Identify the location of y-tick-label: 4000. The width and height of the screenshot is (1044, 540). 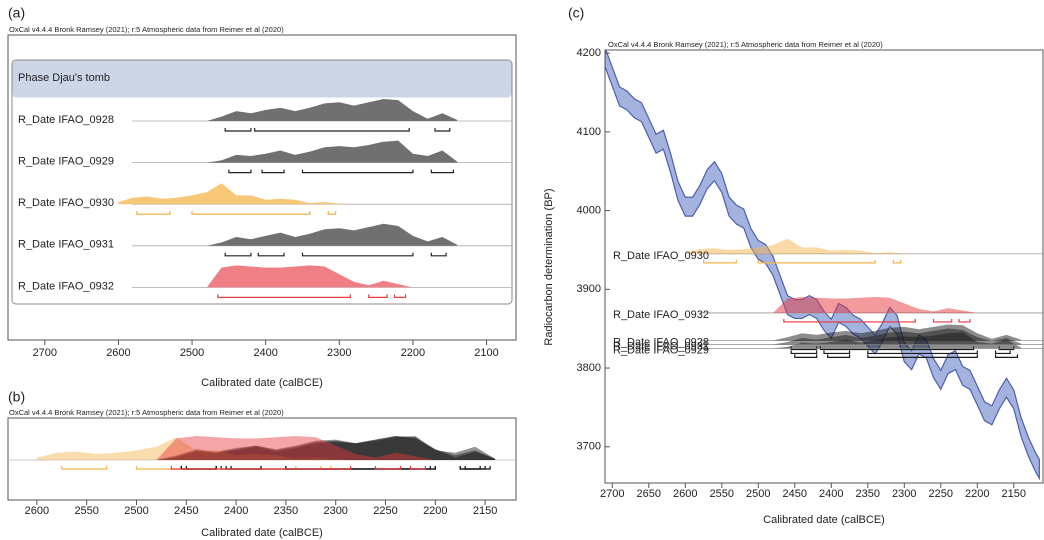
(589, 211).